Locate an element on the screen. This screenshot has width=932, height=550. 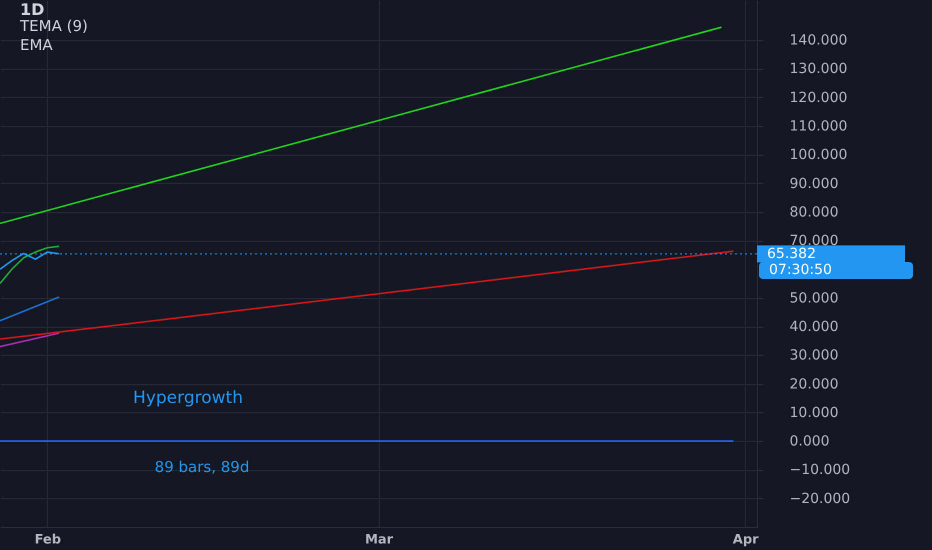
y-tick-label: 40.000 is located at coordinates (814, 327).